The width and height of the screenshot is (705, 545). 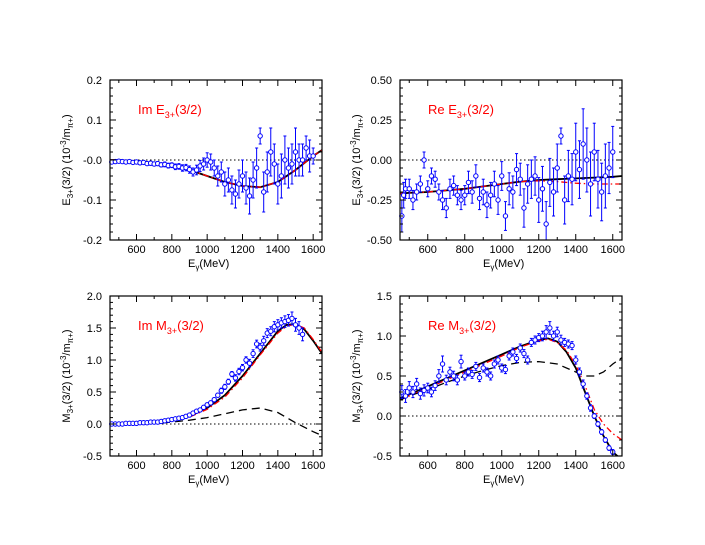 What do you see at coordinates (94, 329) in the screenshot?
I see `y-tick-value: 1.5` at bounding box center [94, 329].